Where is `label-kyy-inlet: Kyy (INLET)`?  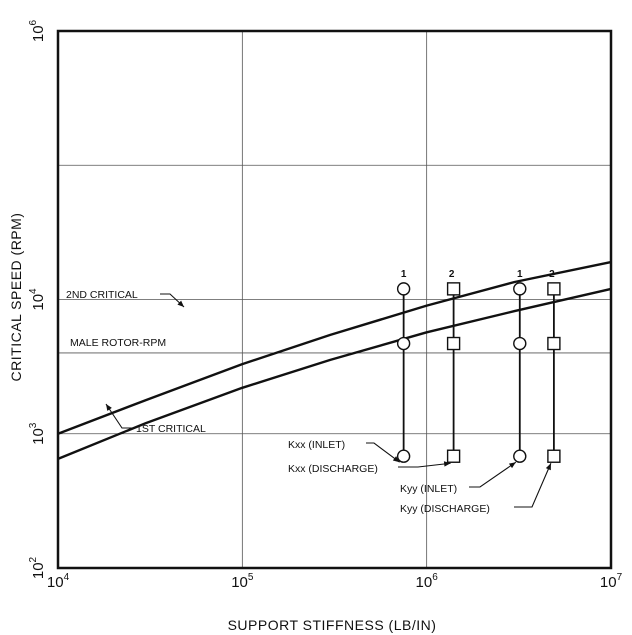 label-kyy-inlet: Kyy (INLET) is located at coordinates (428, 489).